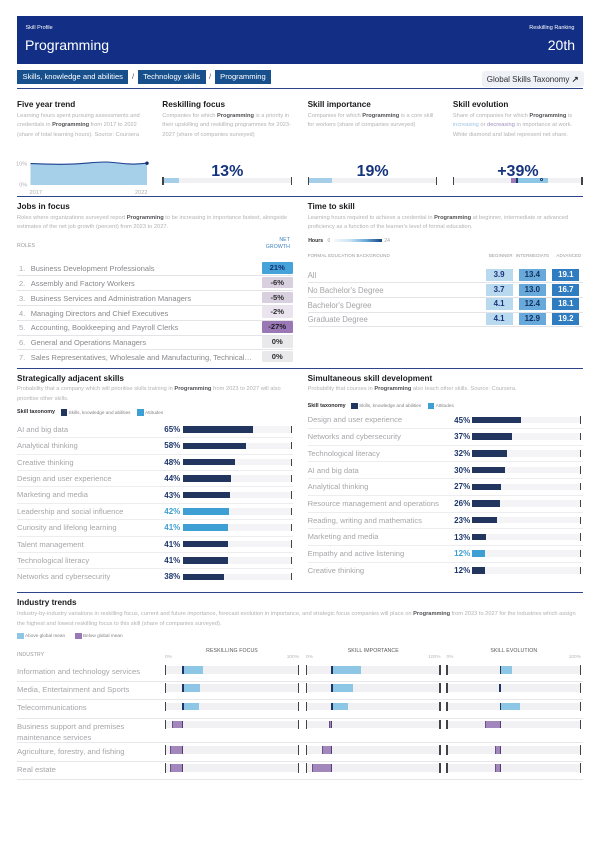 This screenshot has width=600, height=848. What do you see at coordinates (21, 165) in the screenshot?
I see `svg-text: 10%` at bounding box center [21, 165].